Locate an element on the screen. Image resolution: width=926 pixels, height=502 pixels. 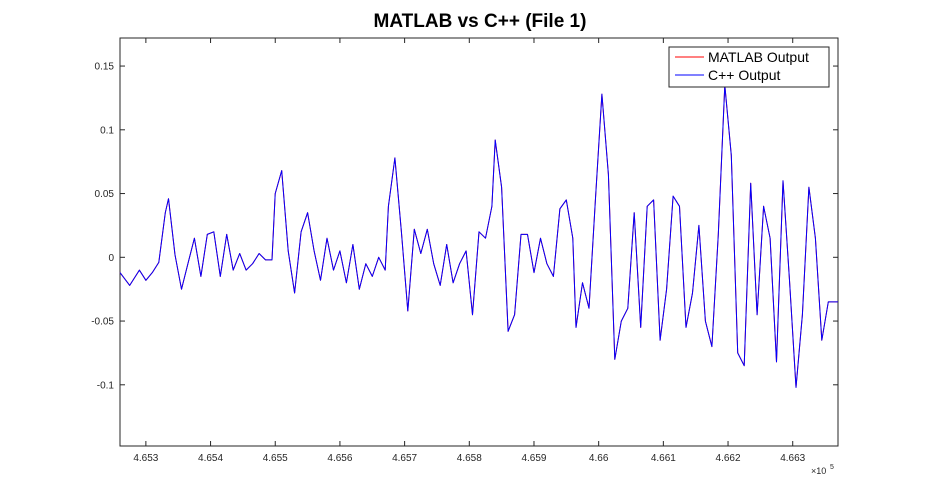
x-tick-label: 4.658 is located at coordinates (469, 458).